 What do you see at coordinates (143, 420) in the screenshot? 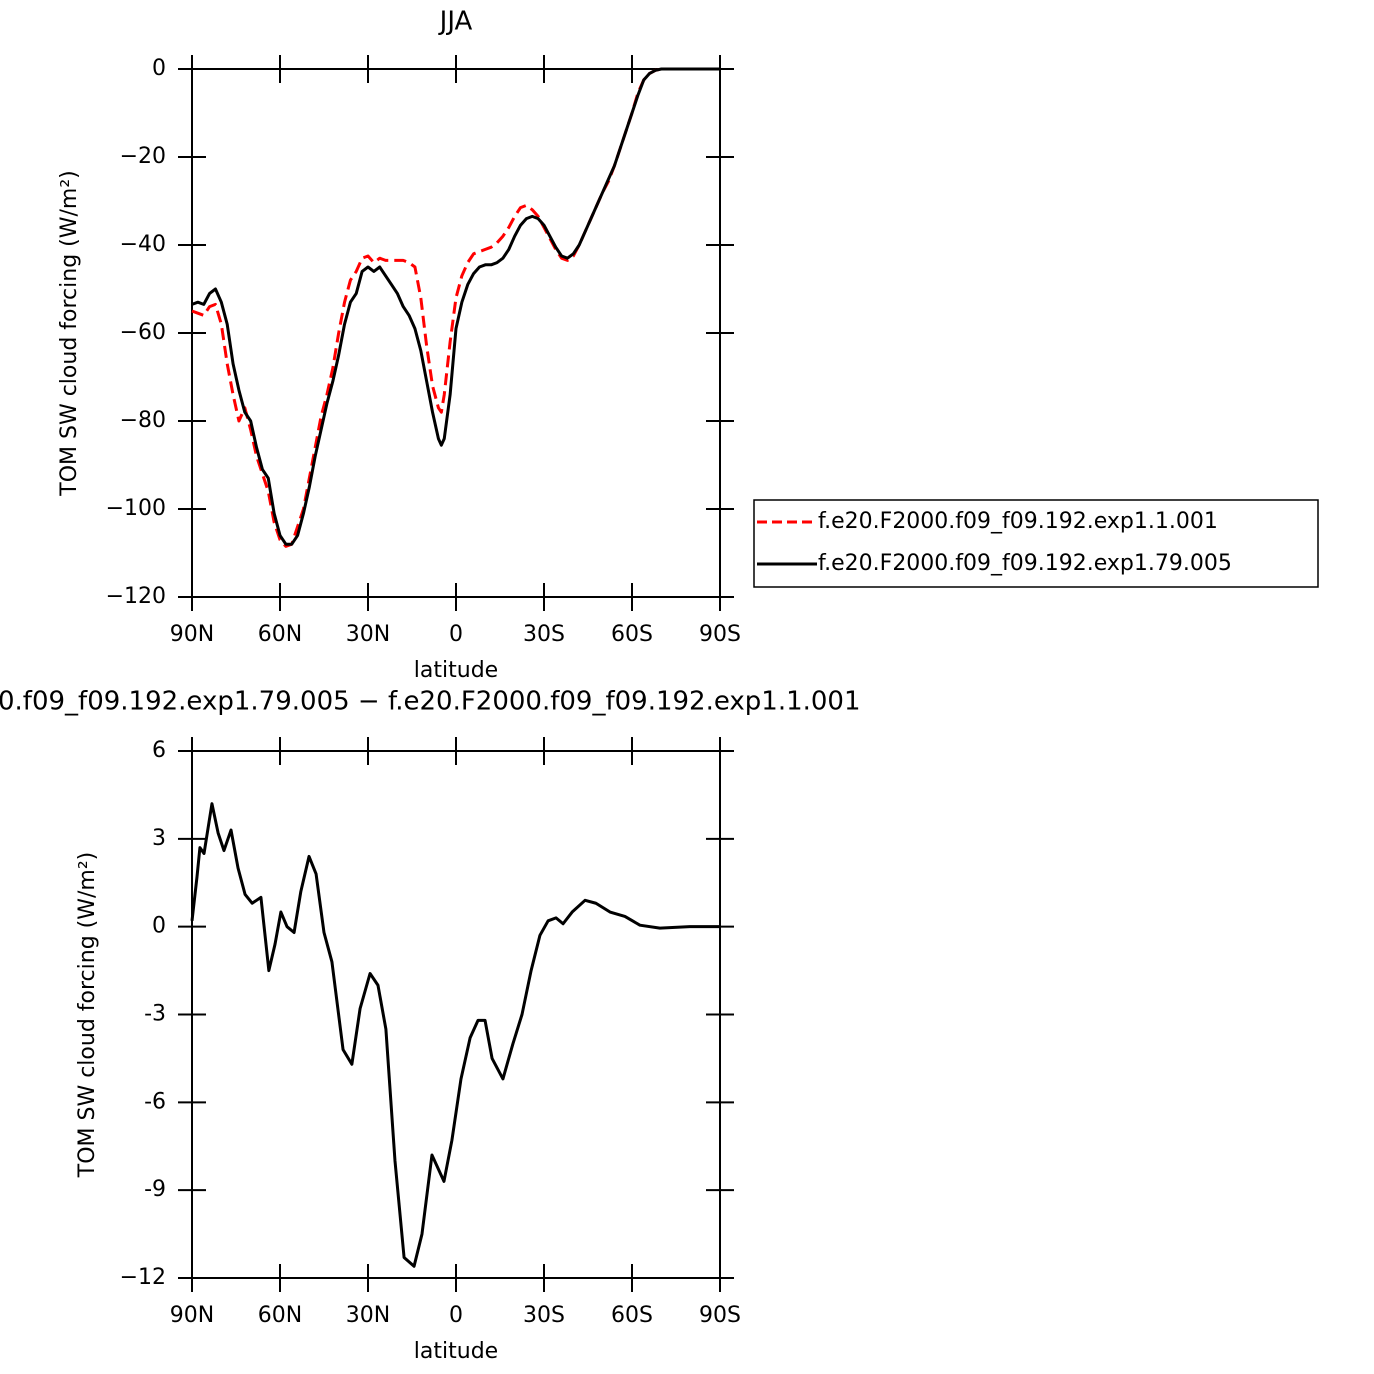
I see `y-tick-label: −80` at bounding box center [143, 420].